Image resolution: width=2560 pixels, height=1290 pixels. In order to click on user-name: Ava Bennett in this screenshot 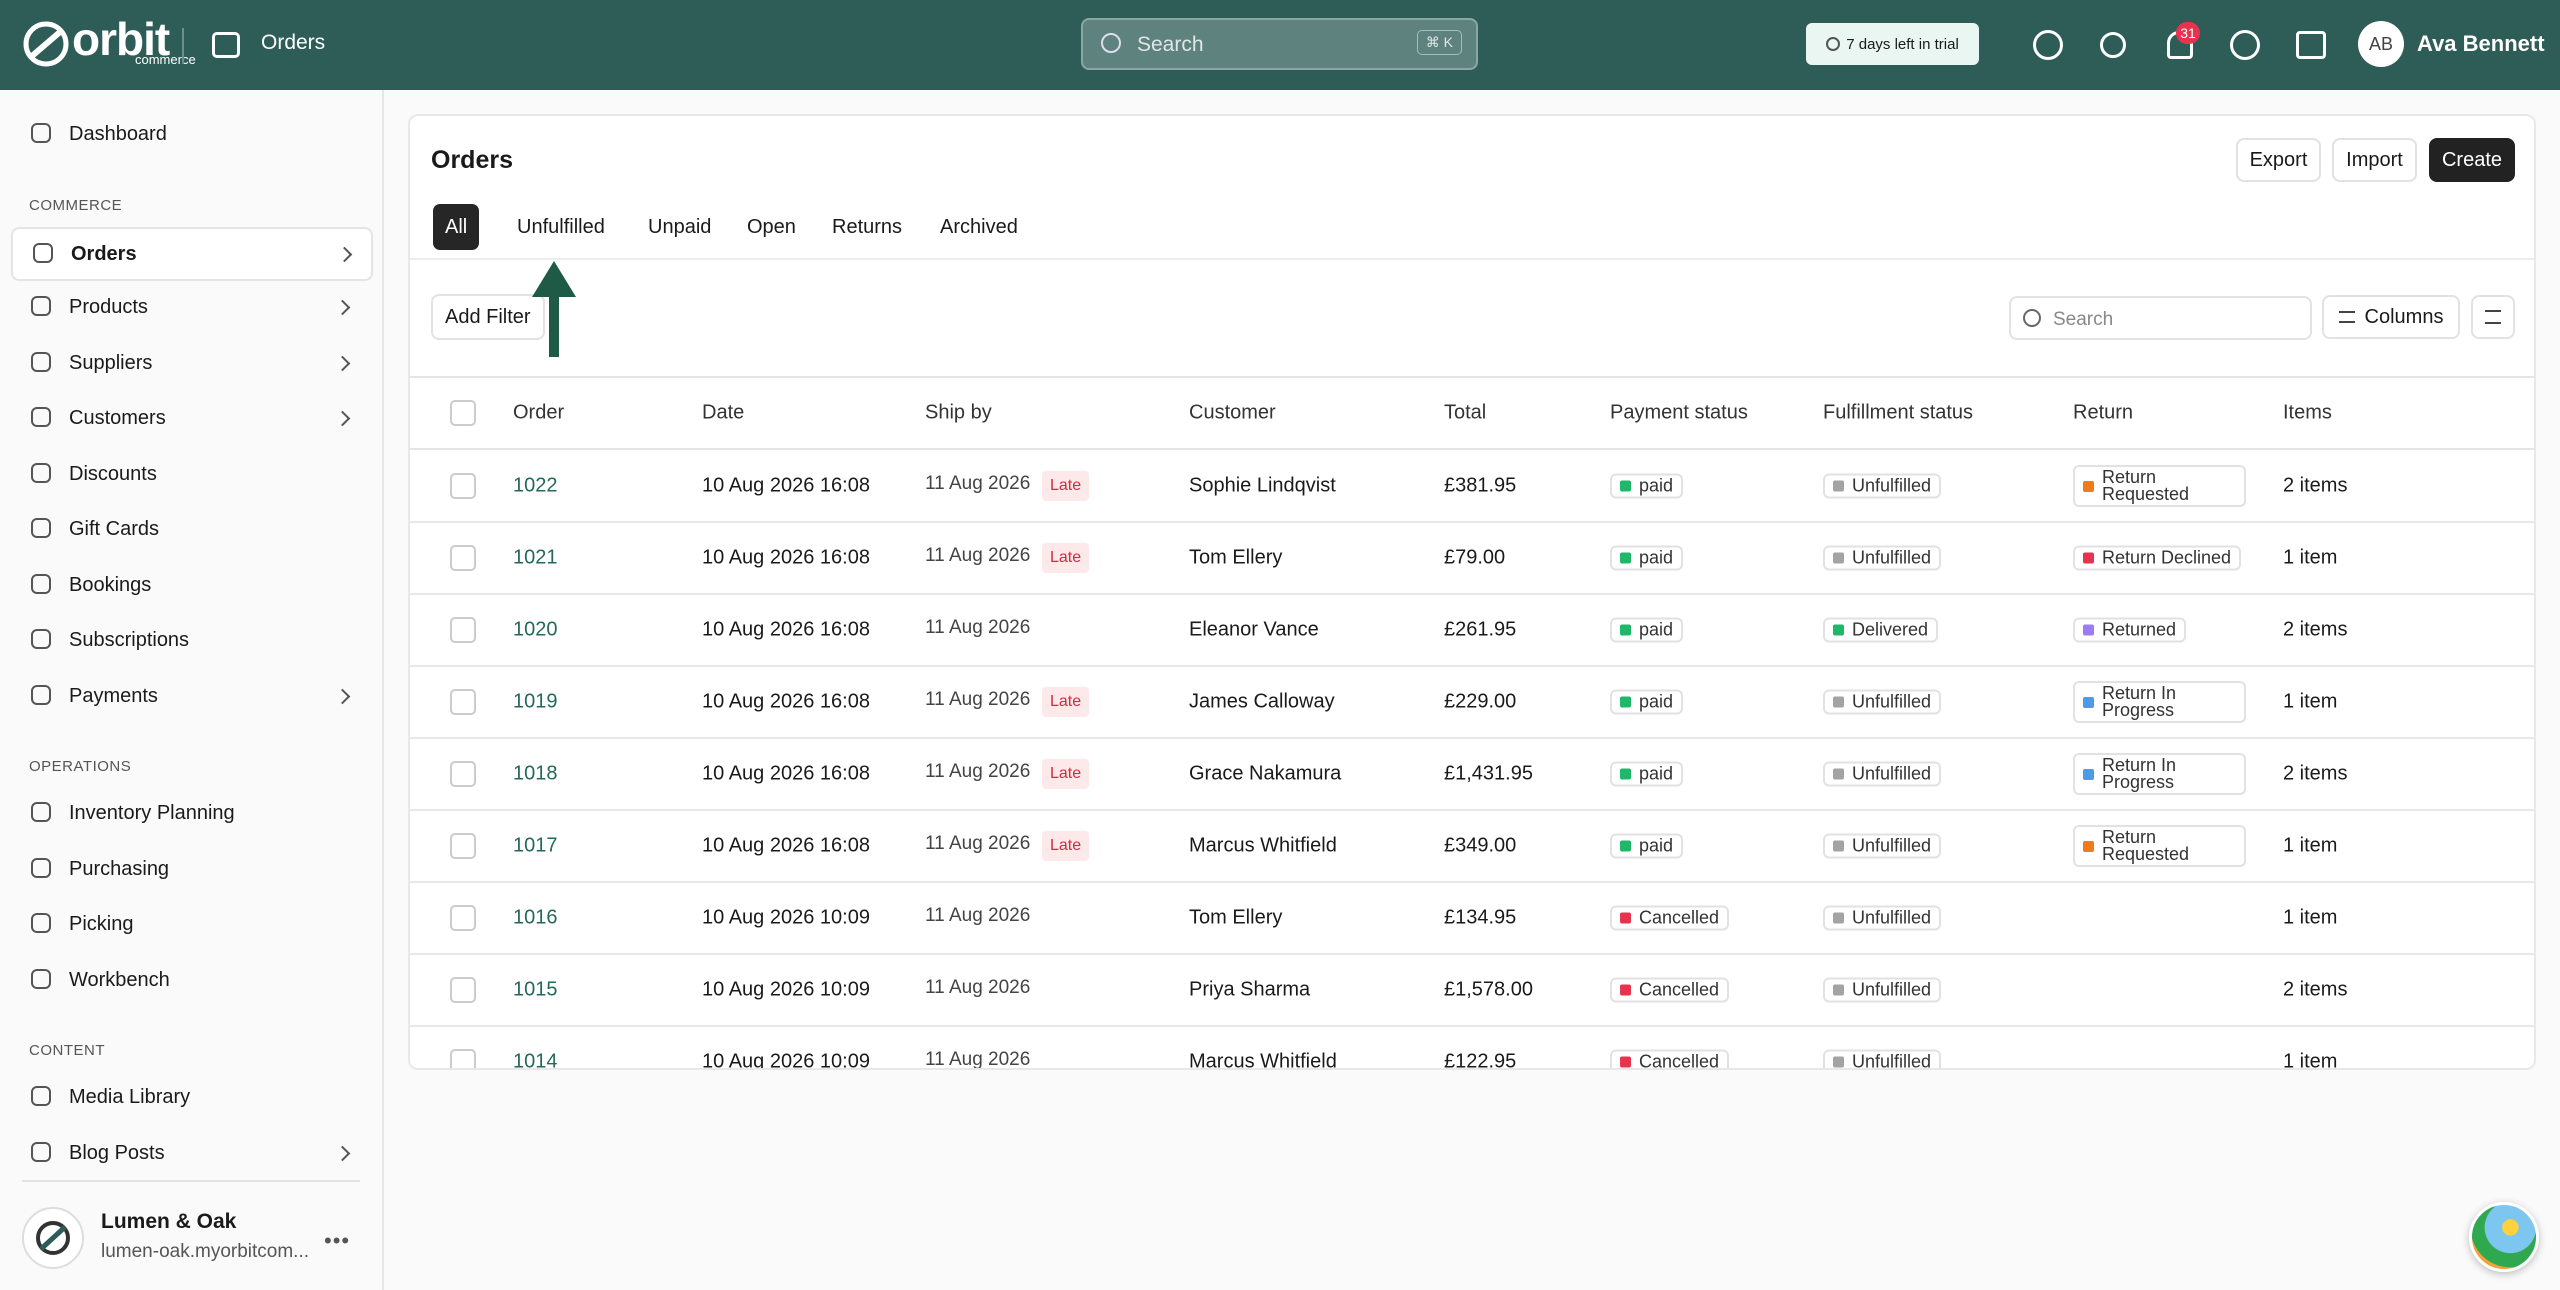, I will do `click(2481, 43)`.